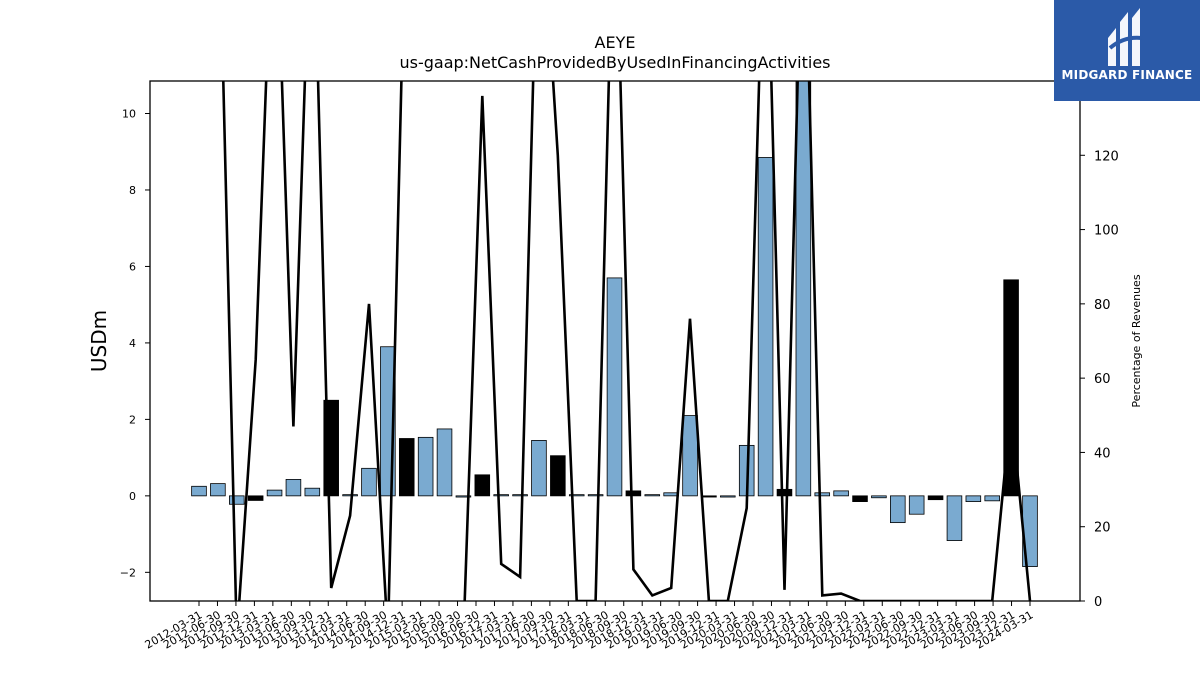 The width and height of the screenshot is (1200, 675). I want to click on y-axis-label-left: USDm, so click(99, 341).